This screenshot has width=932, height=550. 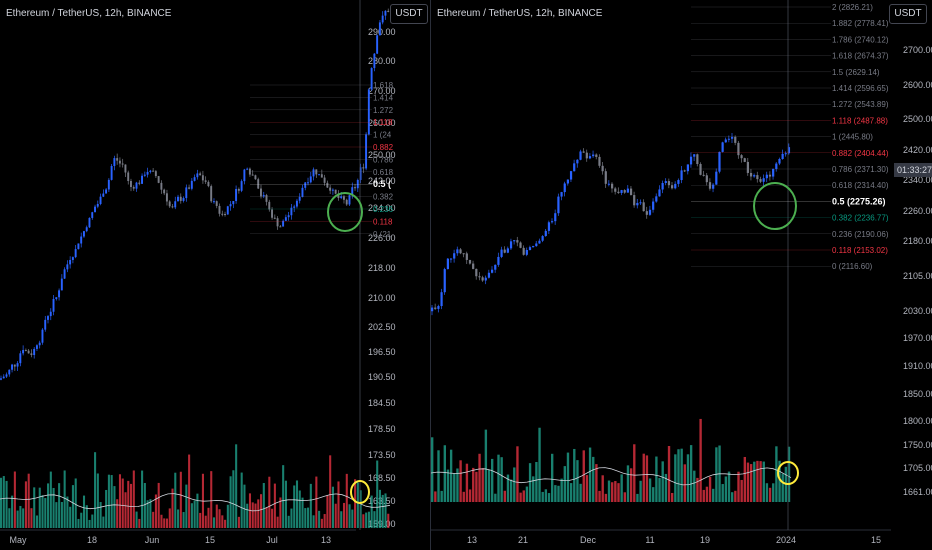 I want to click on last-price-box: 01:33:27, so click(x=913, y=170).